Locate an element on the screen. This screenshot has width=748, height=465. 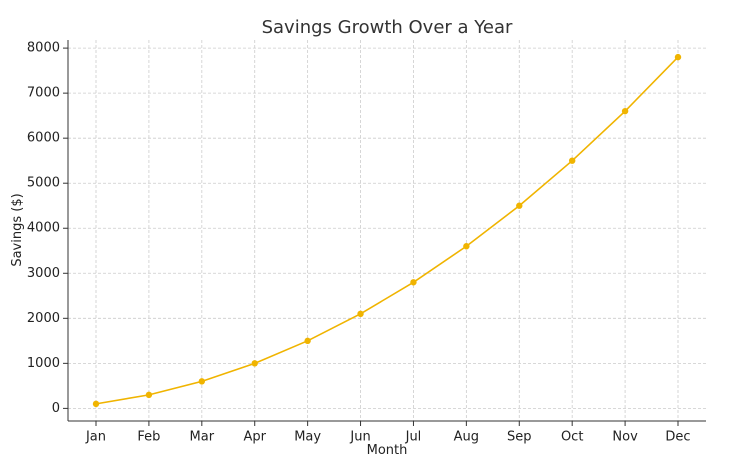
y-axis-title: Savings ($) is located at coordinates (17, 229).